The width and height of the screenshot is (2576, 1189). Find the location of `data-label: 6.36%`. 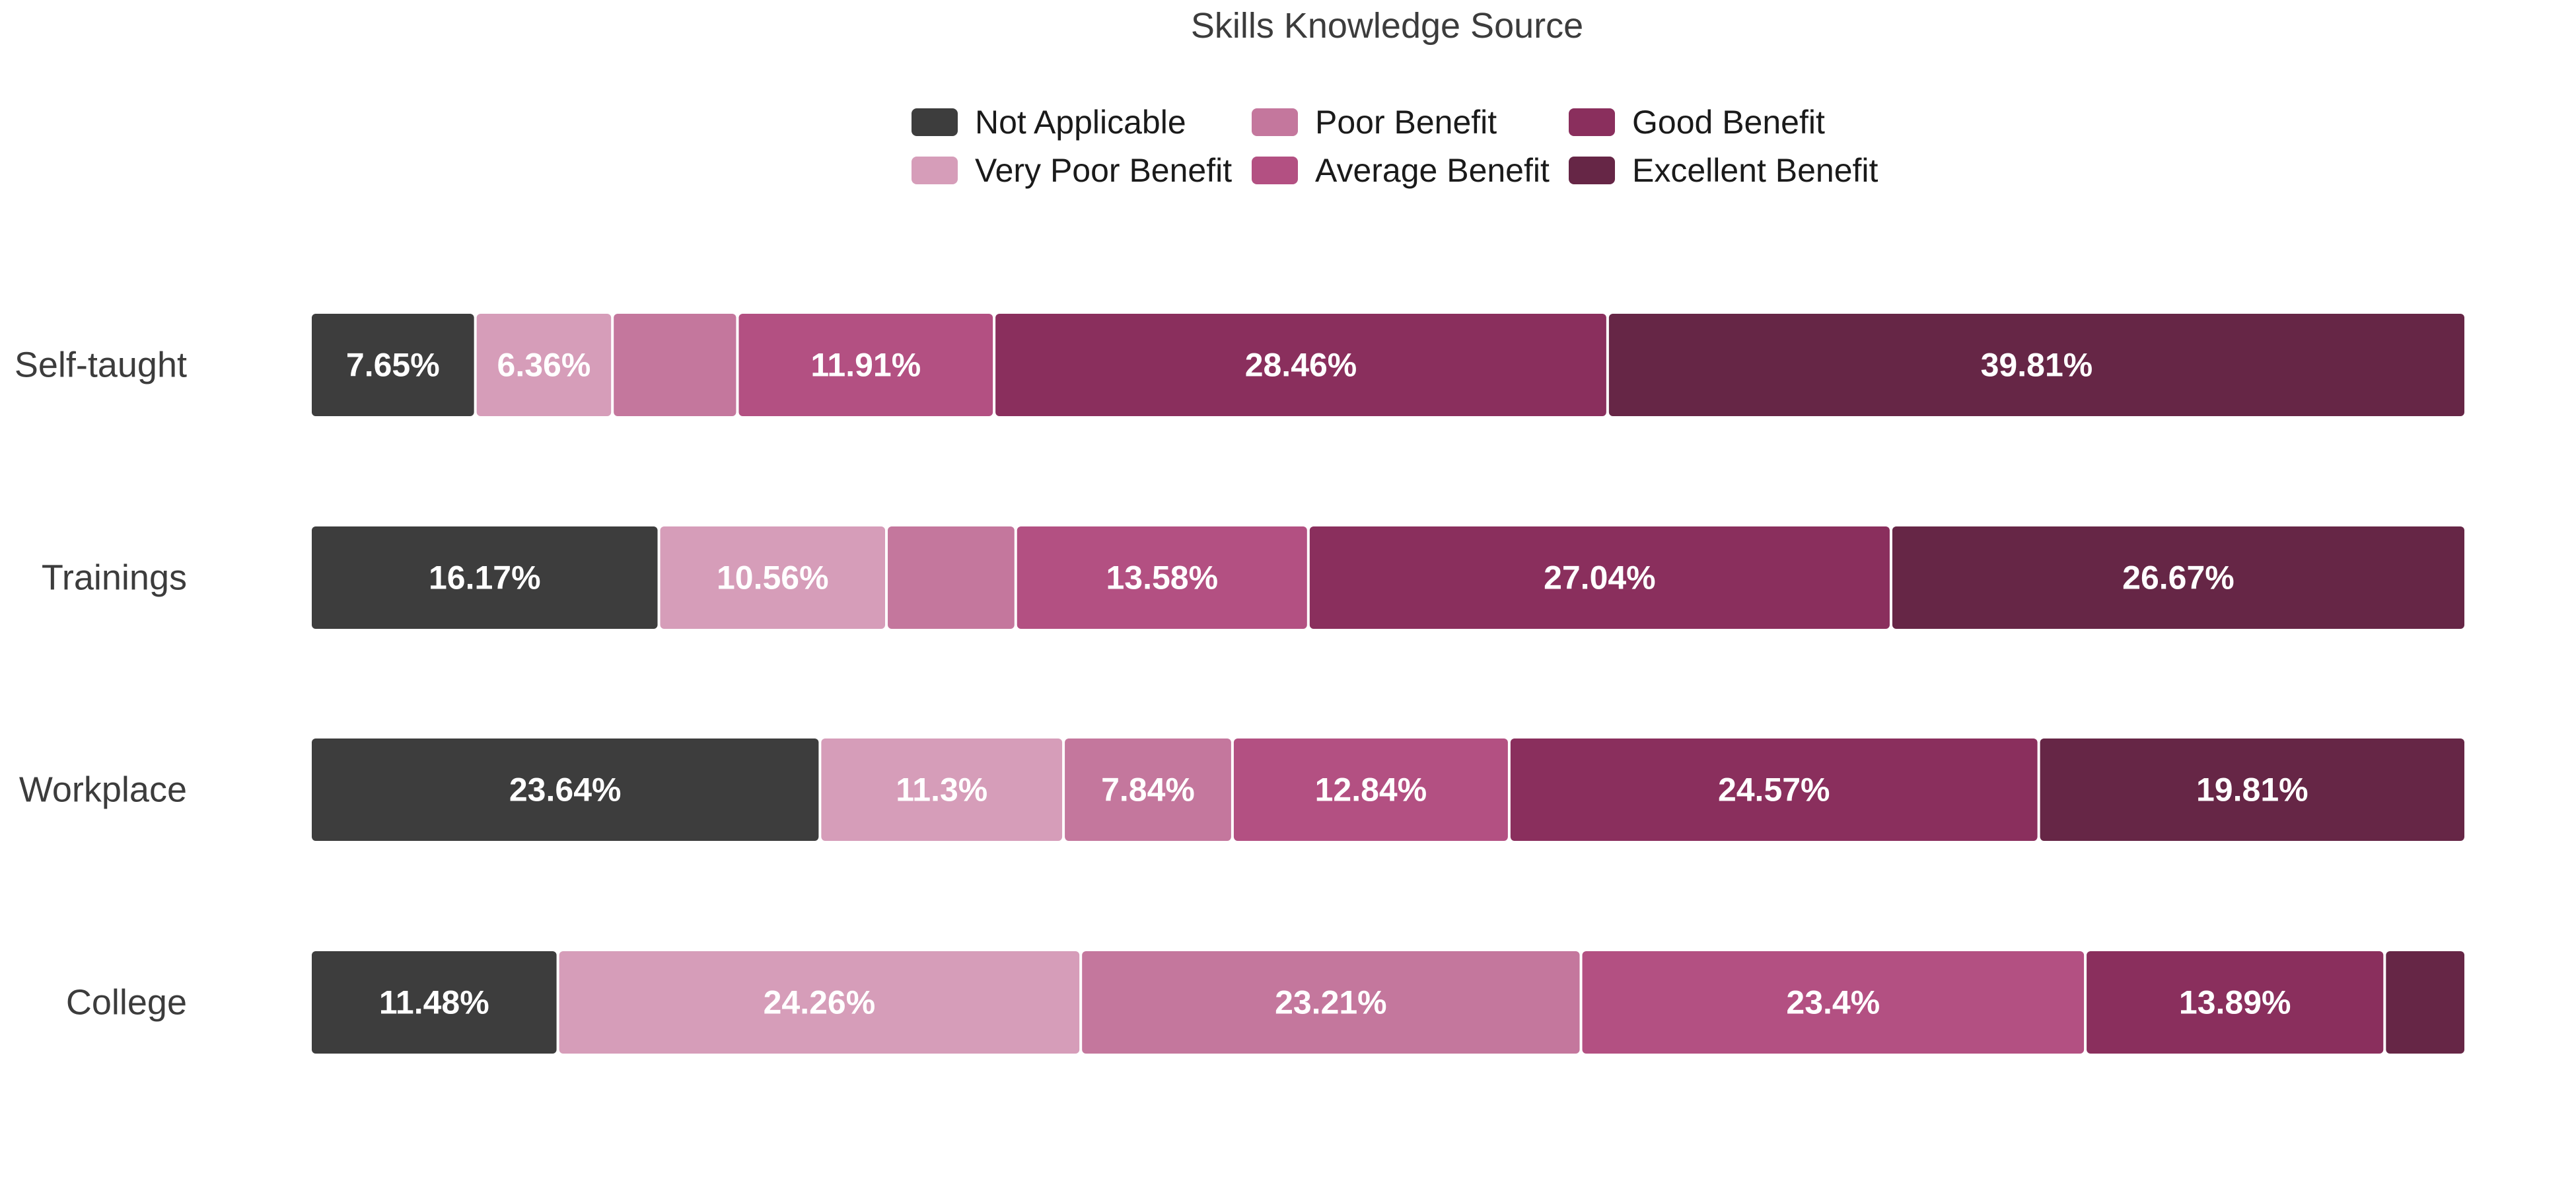

data-label: 6.36% is located at coordinates (544, 365).